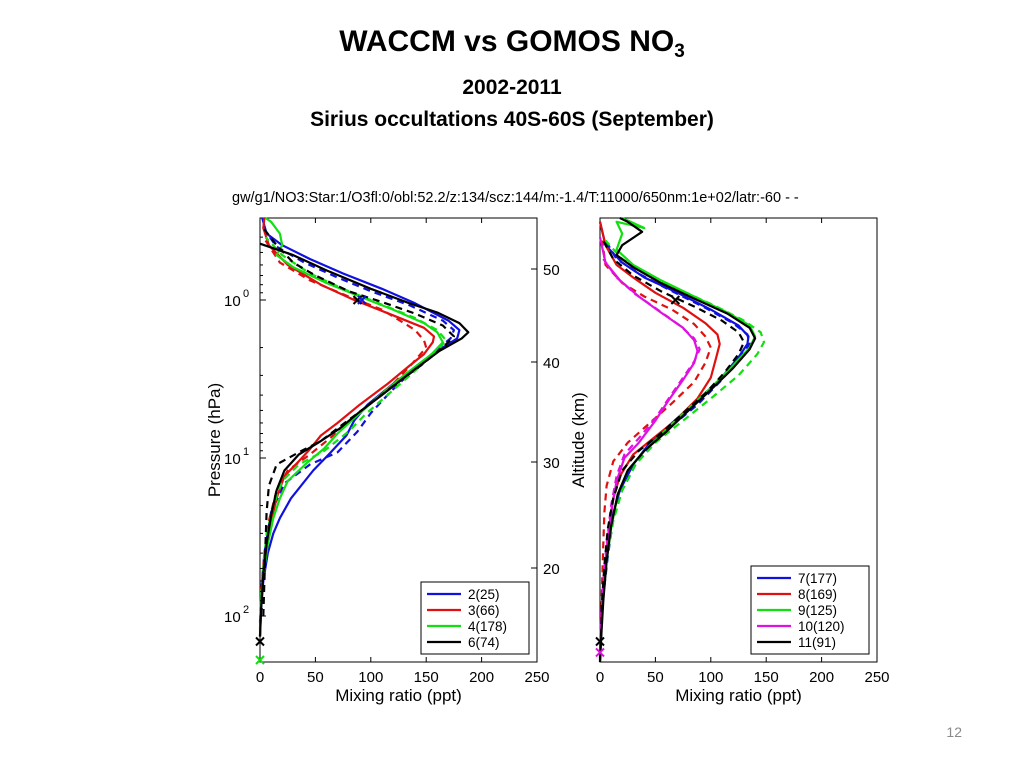 This screenshot has width=1024, height=768. What do you see at coordinates (487, 626) in the screenshot?
I see `chart1-legend-label-3: 4(178)` at bounding box center [487, 626].